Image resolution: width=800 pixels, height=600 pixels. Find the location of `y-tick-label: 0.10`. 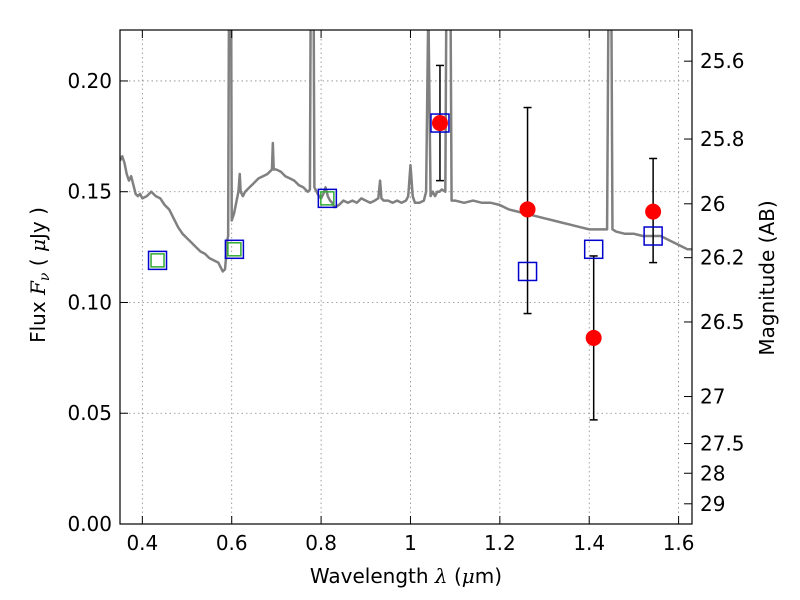

y-tick-label: 0.10 is located at coordinates (89, 302).